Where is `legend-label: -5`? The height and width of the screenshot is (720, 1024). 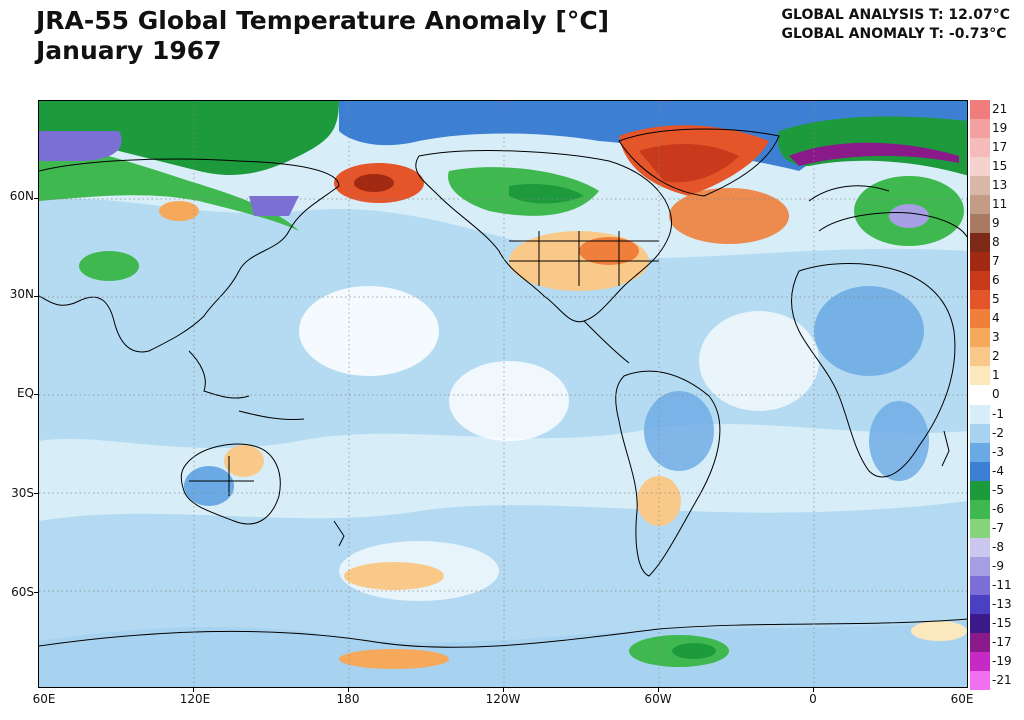
legend-label: -5 is located at coordinates (998, 489).